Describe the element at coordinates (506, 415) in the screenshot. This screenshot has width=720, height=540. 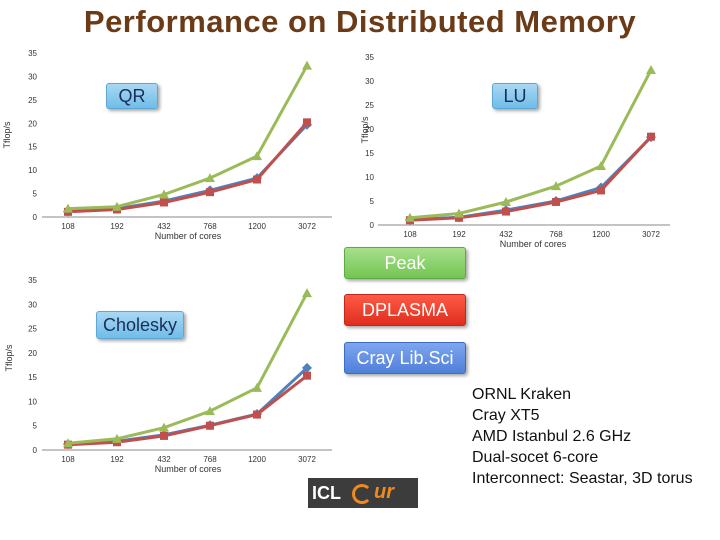
I see `info-line: Cray XT5` at that location.